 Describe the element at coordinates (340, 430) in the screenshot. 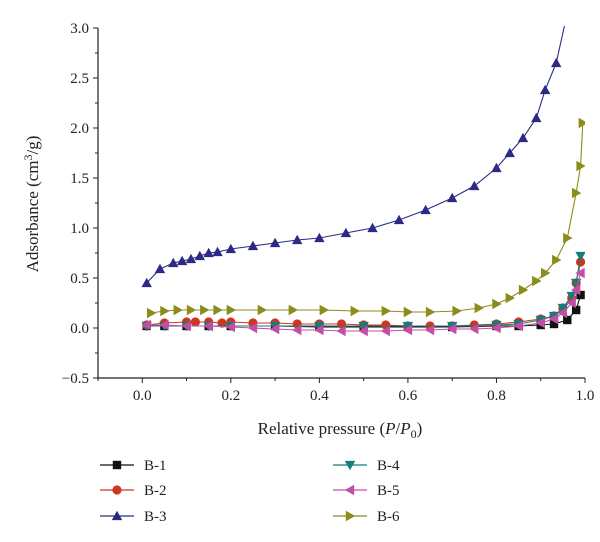

I see `x-axis-label: Relative pressure (P/P0)` at that location.